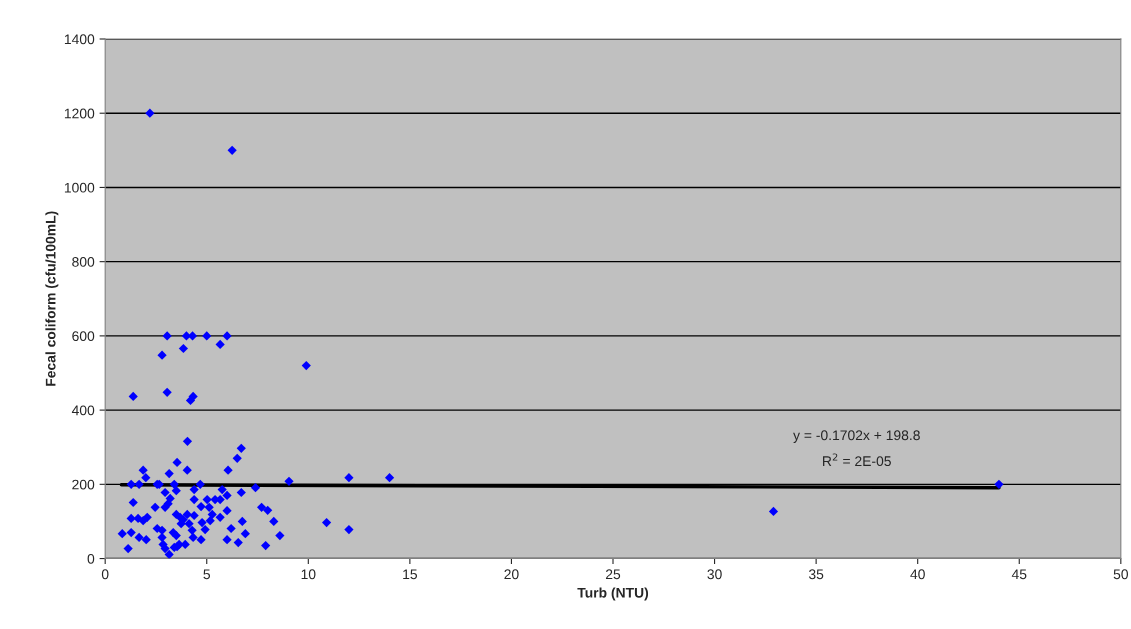  Describe the element at coordinates (410, 574) in the screenshot. I see `x-tick-label: 15` at that location.